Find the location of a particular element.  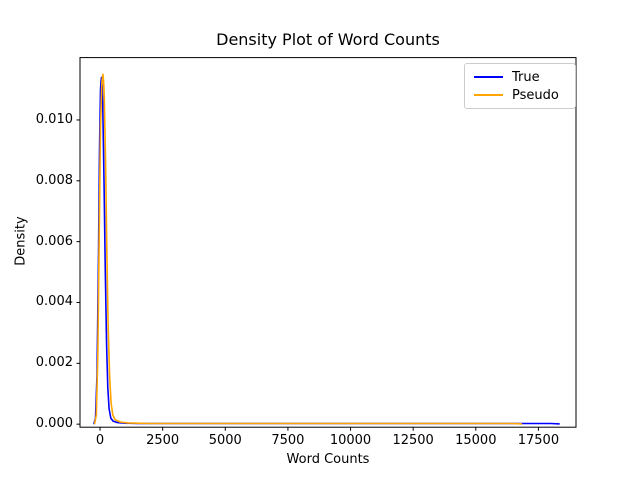

legend-line-sample-true is located at coordinates (488, 77).